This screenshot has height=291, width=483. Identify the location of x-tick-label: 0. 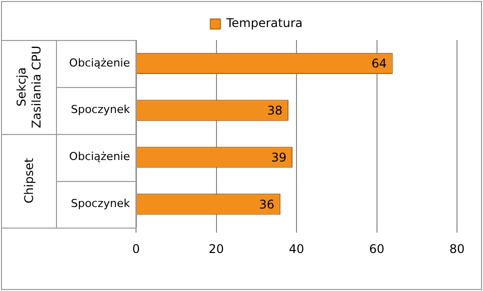
(136, 249).